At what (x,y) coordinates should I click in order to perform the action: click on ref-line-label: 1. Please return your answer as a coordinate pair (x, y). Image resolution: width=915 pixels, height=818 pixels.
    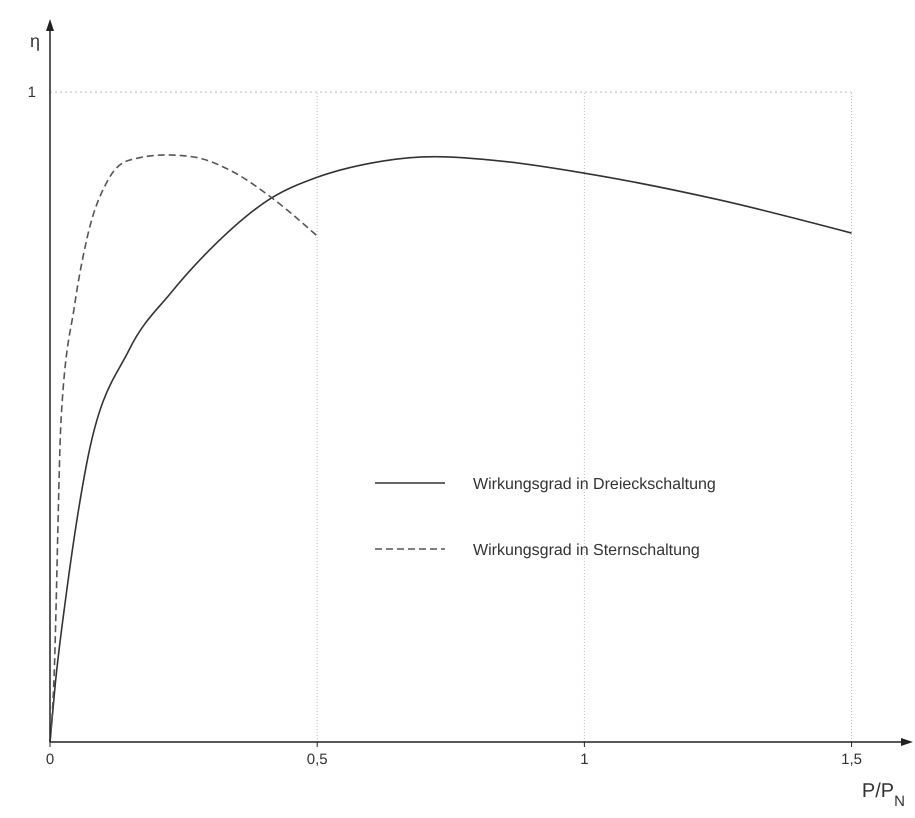
    Looking at the image, I should click on (32, 93).